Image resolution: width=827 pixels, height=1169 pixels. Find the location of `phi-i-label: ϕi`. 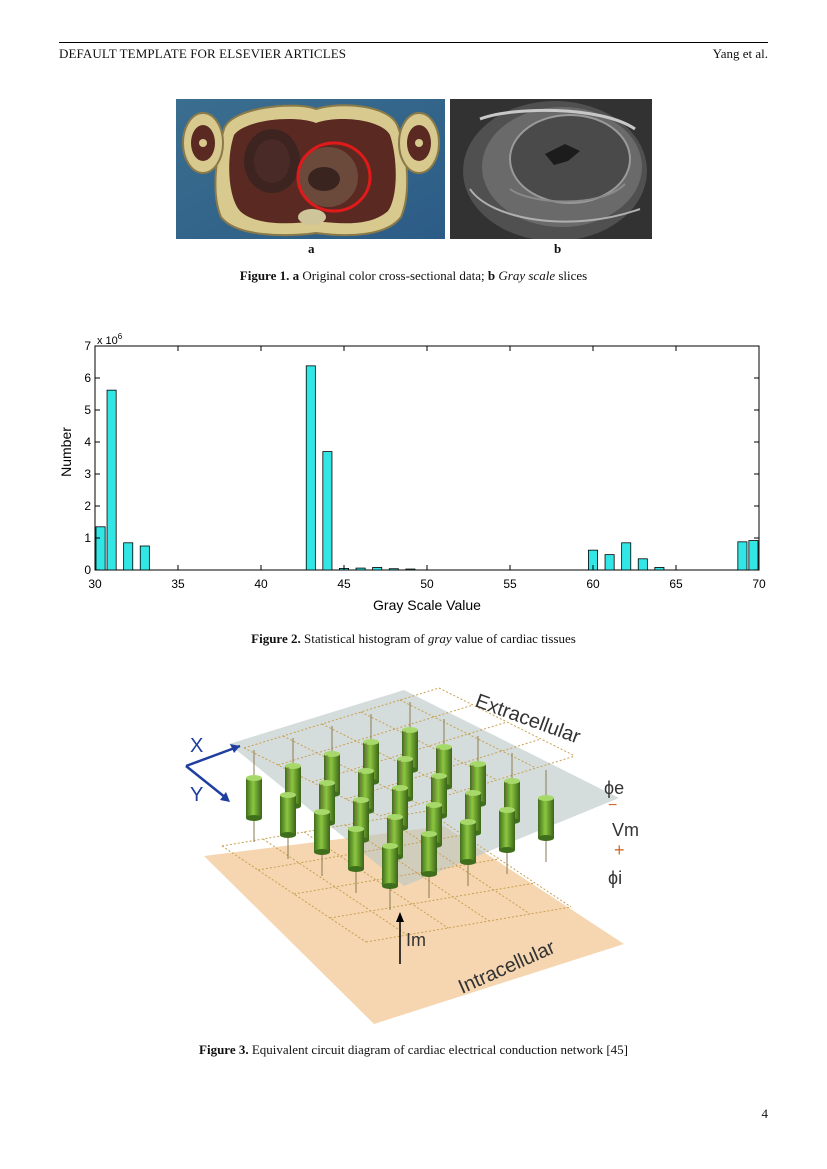

phi-i-label: ϕi is located at coordinates (615, 878).